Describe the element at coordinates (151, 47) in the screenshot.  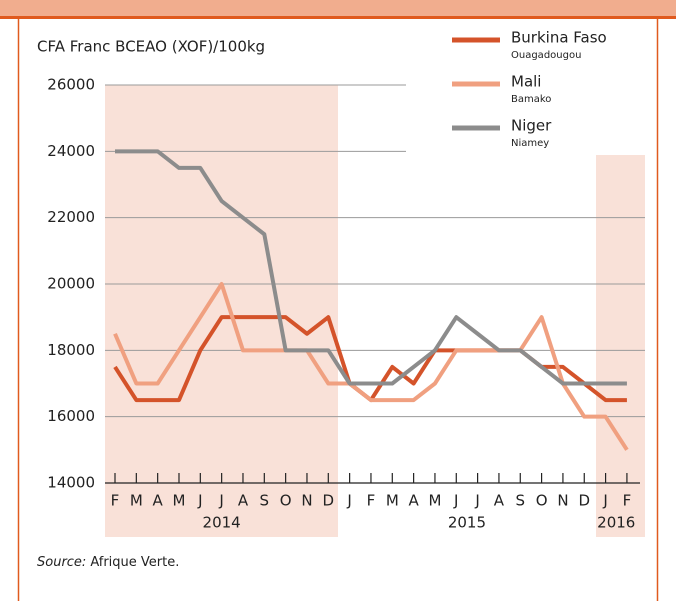
I see `y-axis-label: CFA Franc BCEAO (XOF)/100kg` at that location.